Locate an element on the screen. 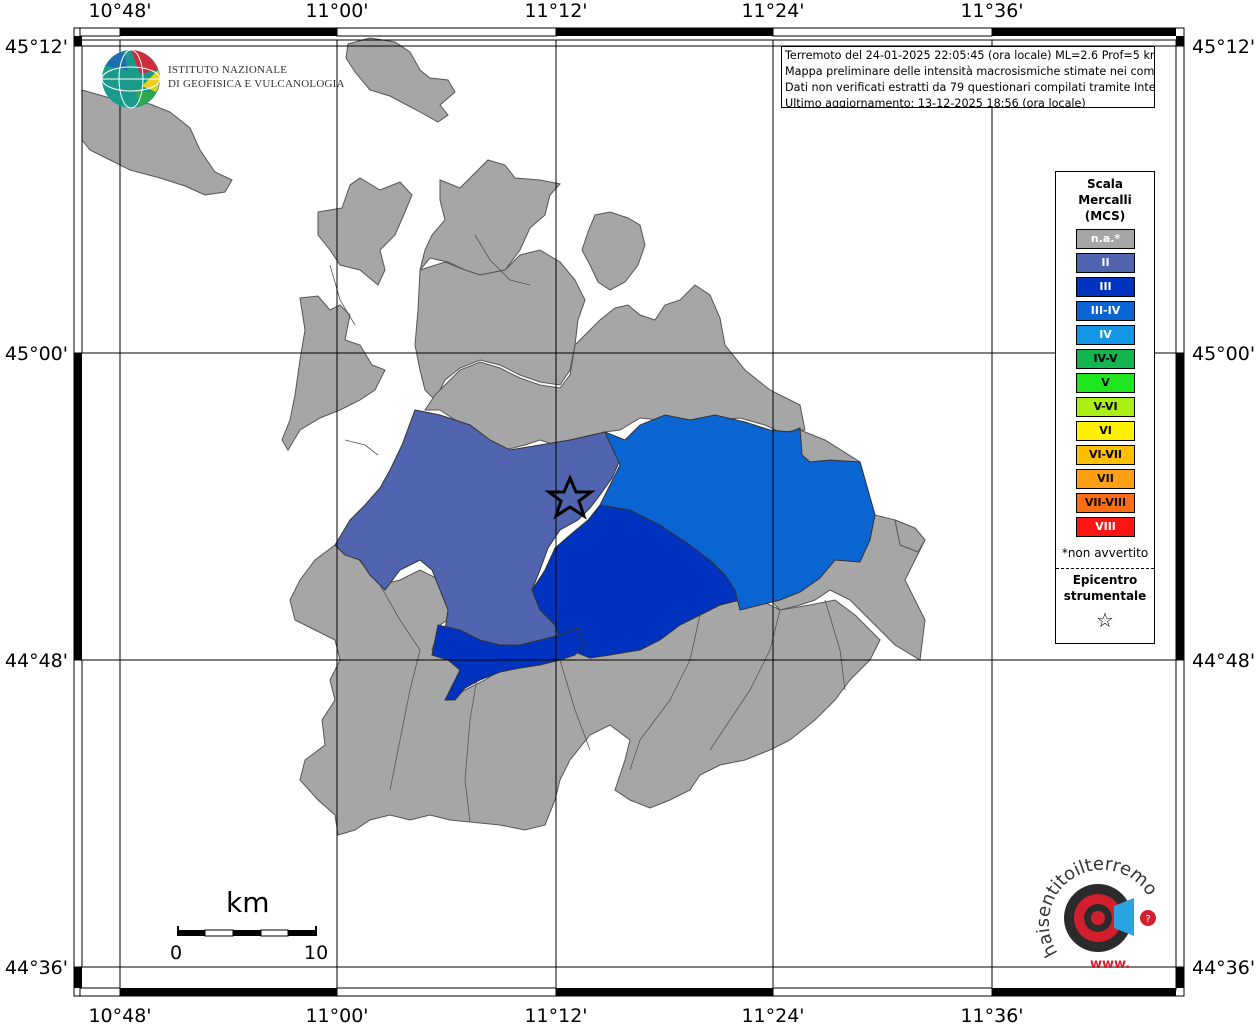  legend-item: V-VI is located at coordinates (1105, 407).